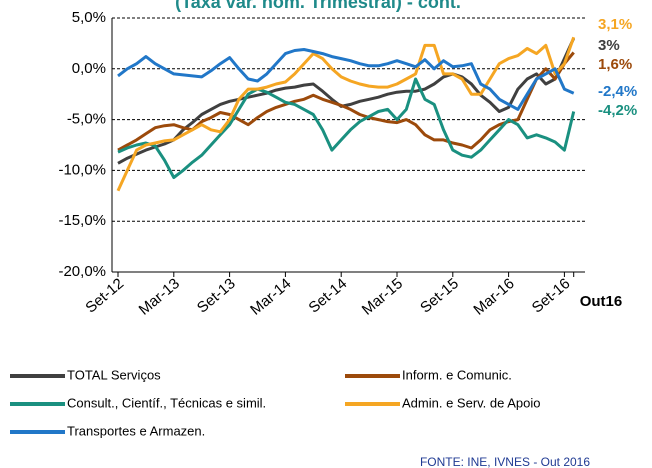 This screenshot has width=652, height=468. I want to click on legend-label: Consult., Científ., Técnicas e simil., so click(166, 402).